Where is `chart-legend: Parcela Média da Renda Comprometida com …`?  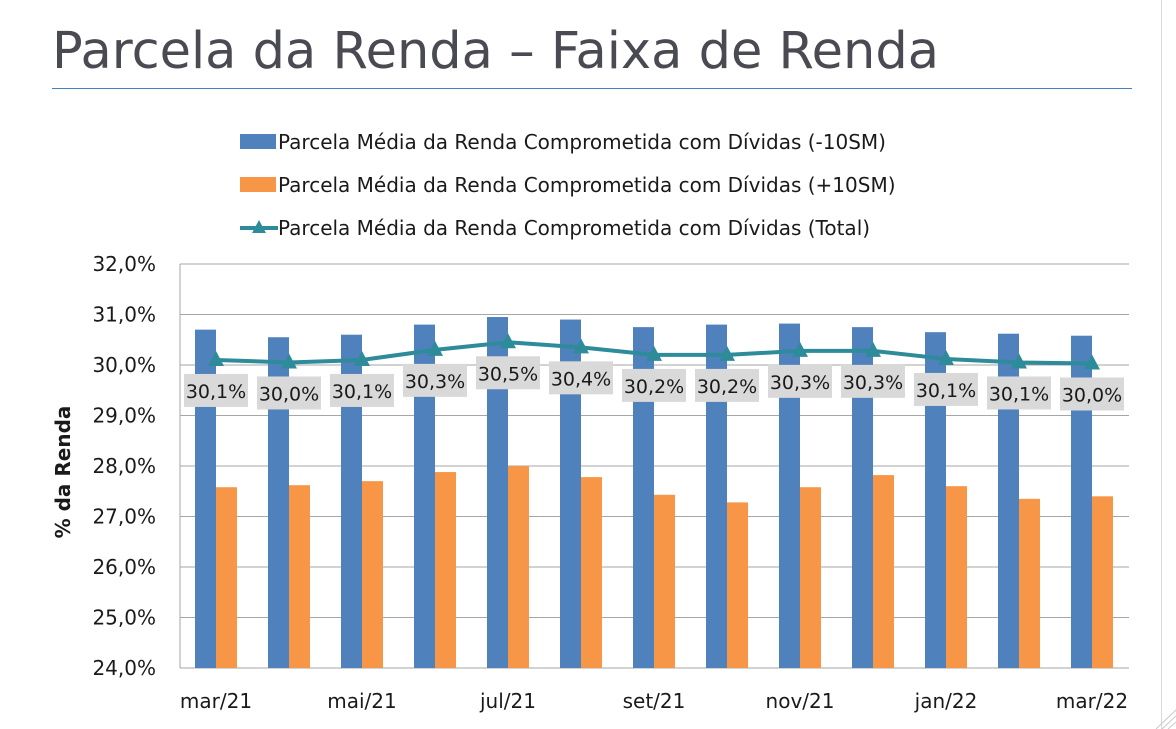
chart-legend: Parcela Média da Renda Comprometida com … is located at coordinates (568, 184).